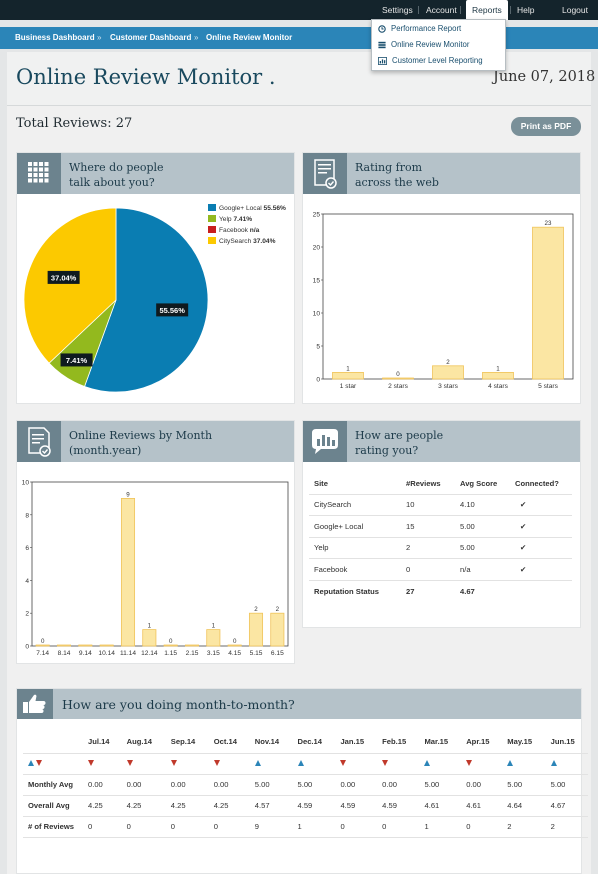 The width and height of the screenshot is (598, 874). I want to click on monthly-bar, so click(277, 629).